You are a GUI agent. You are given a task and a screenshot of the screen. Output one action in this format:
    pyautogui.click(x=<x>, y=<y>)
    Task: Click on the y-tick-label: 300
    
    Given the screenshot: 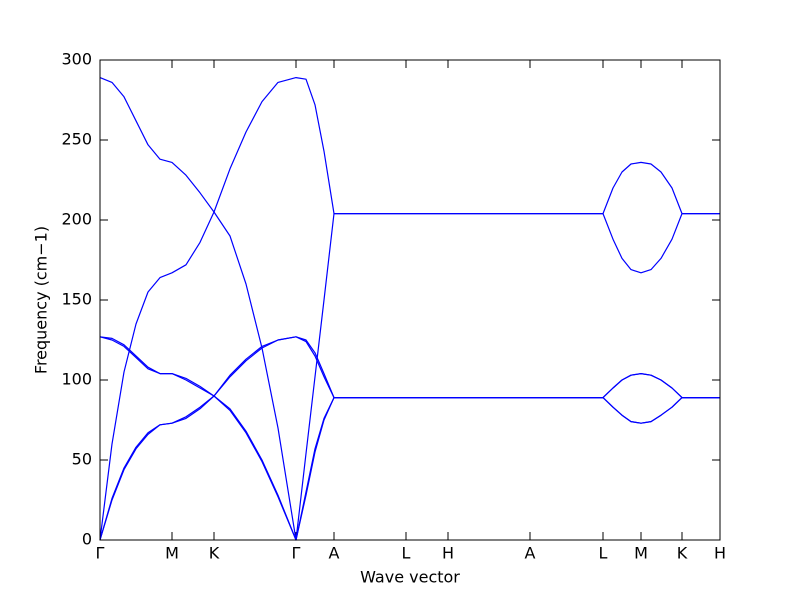 What is the action you would take?
    pyautogui.click(x=76, y=59)
    